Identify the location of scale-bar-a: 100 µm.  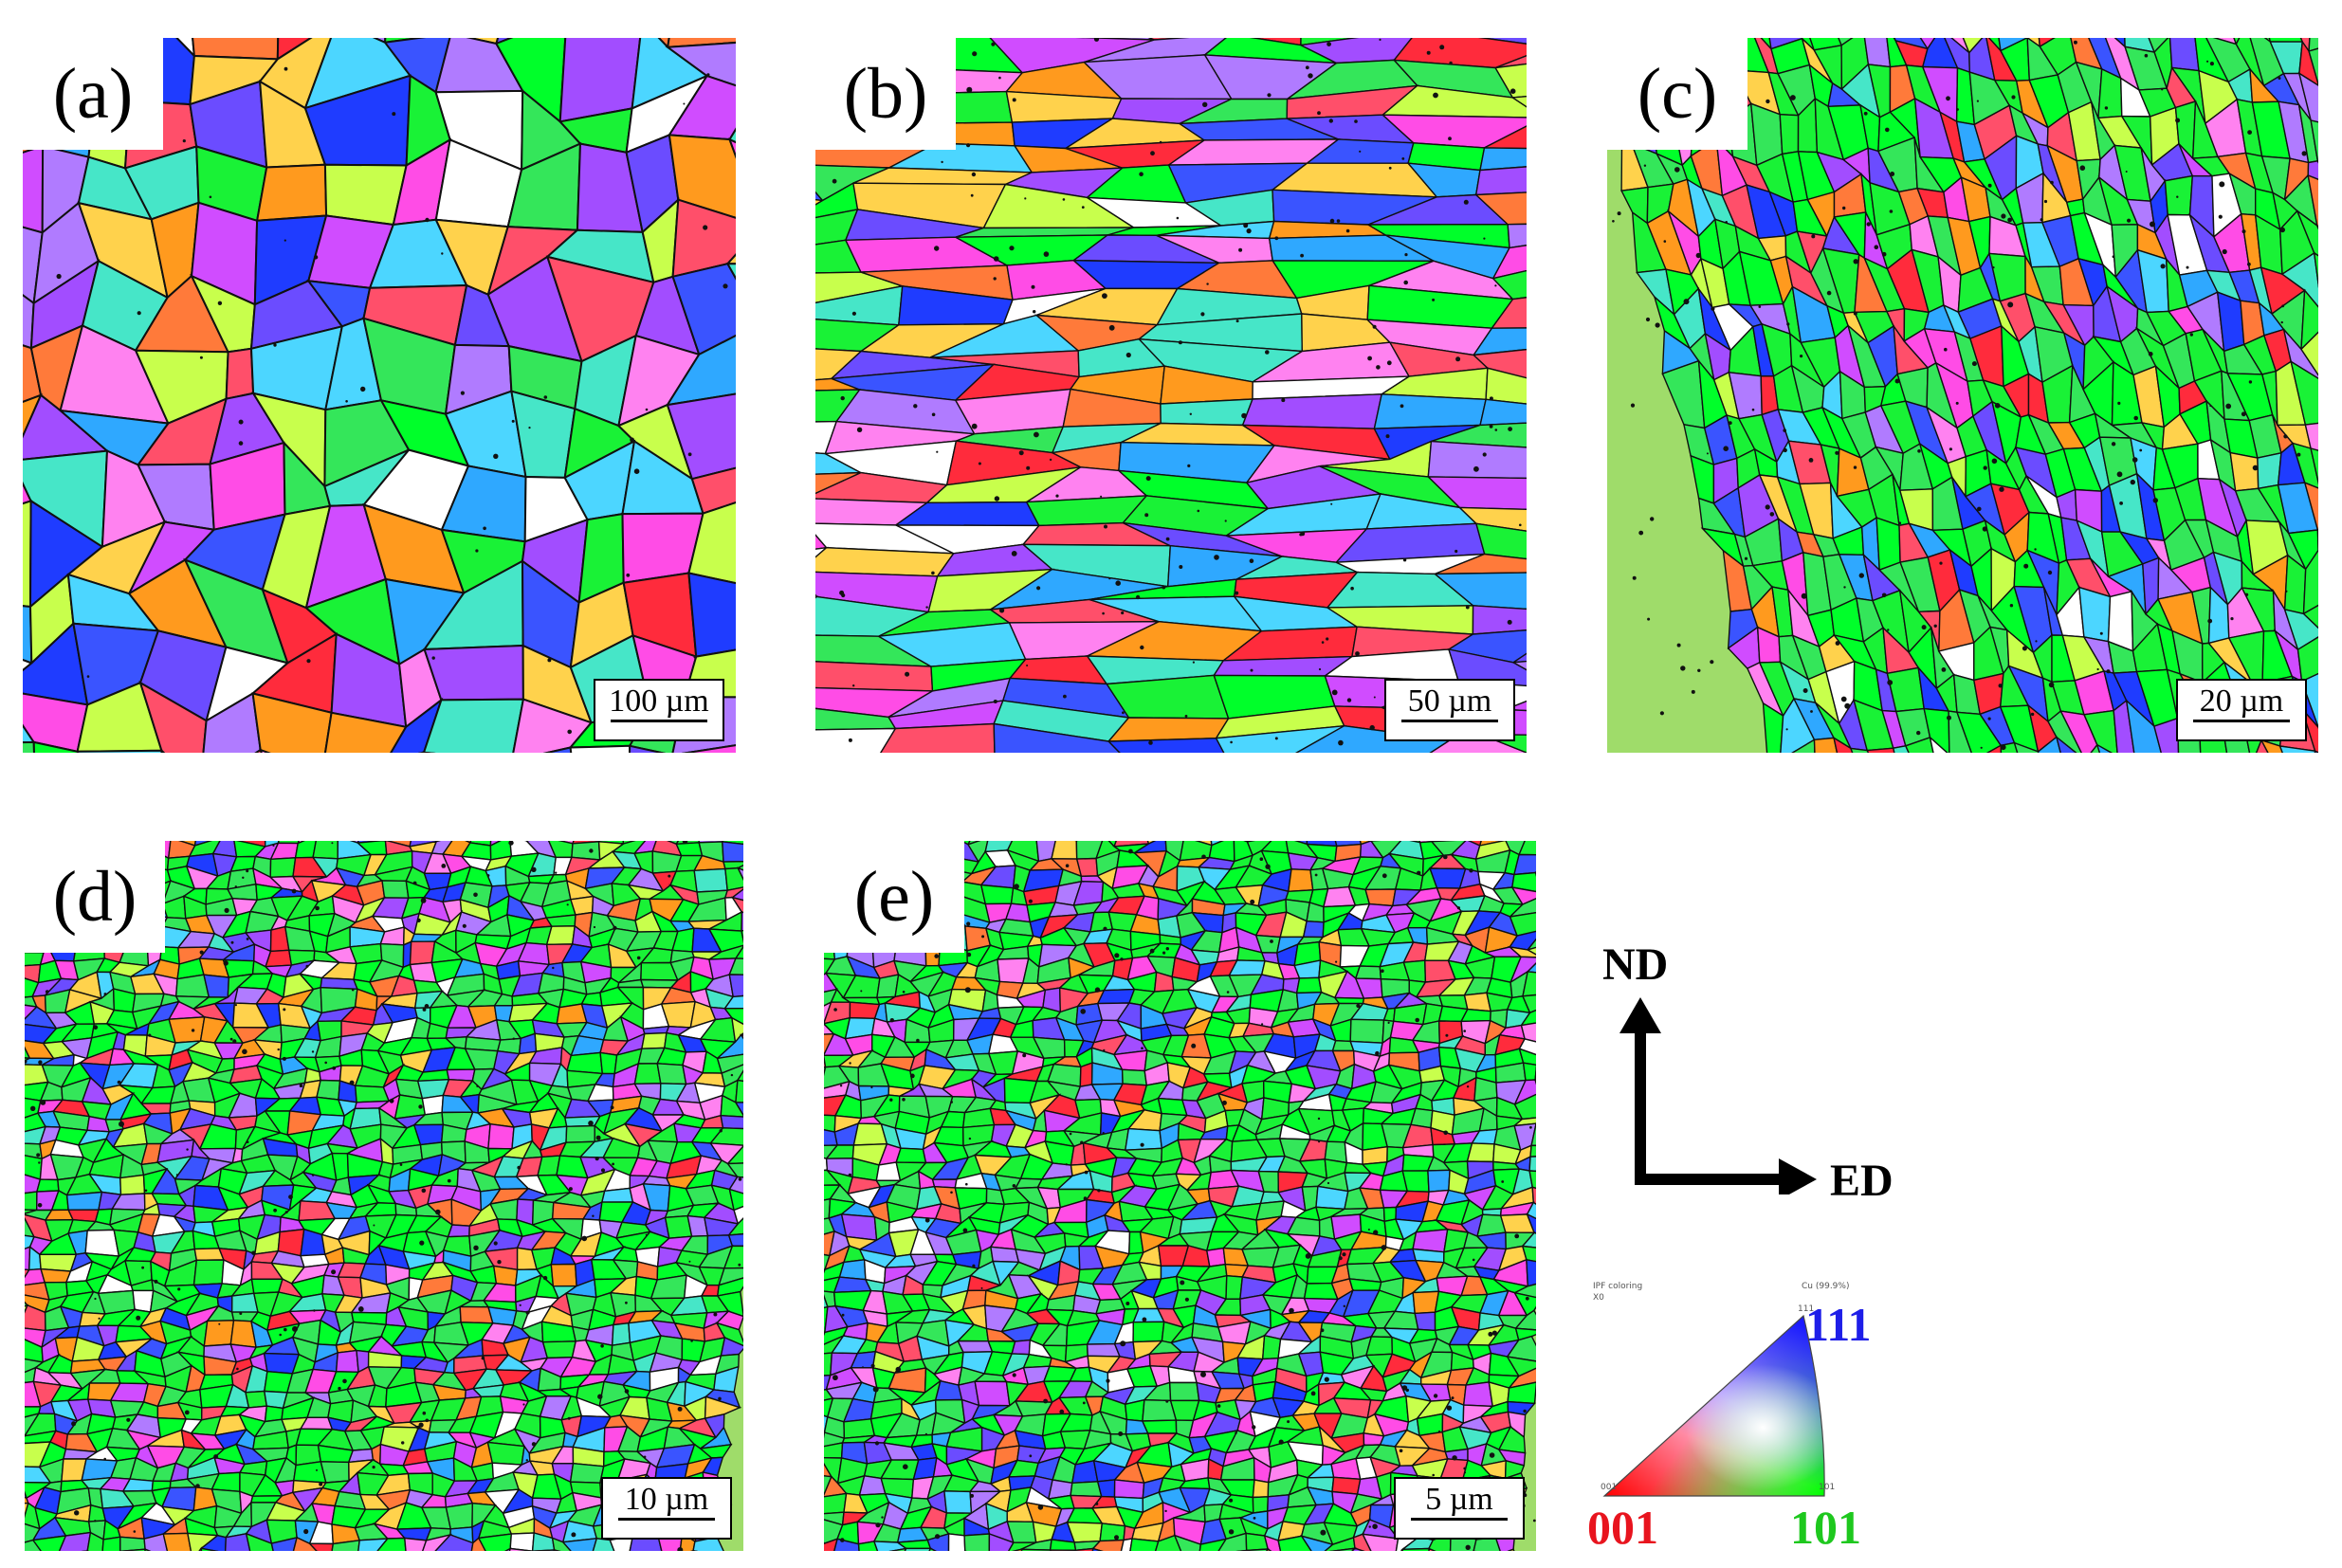
(659, 710).